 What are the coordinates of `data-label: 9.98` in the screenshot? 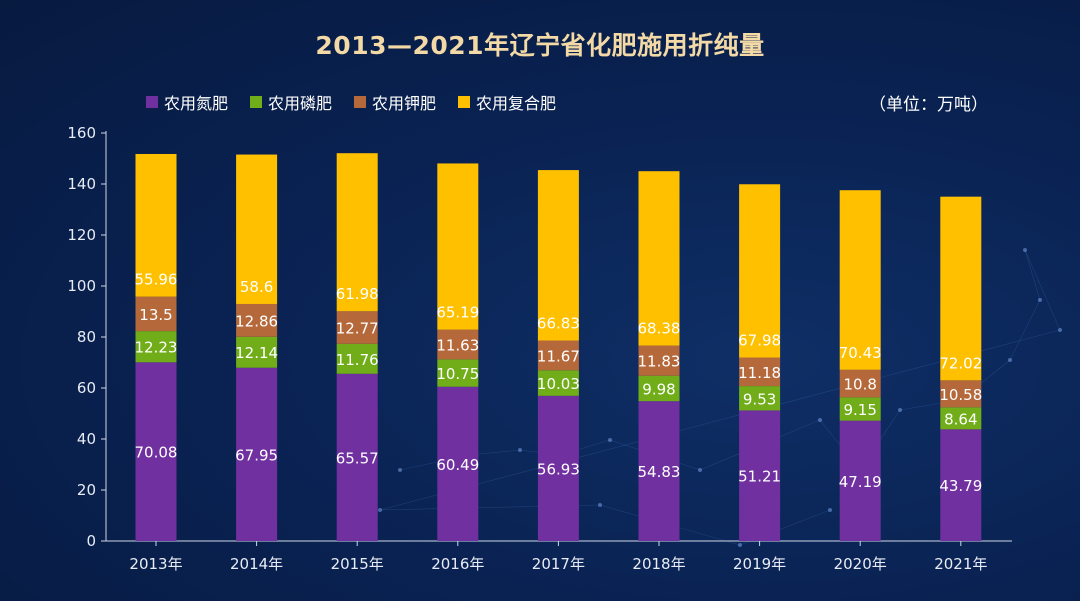 It's located at (658, 389).